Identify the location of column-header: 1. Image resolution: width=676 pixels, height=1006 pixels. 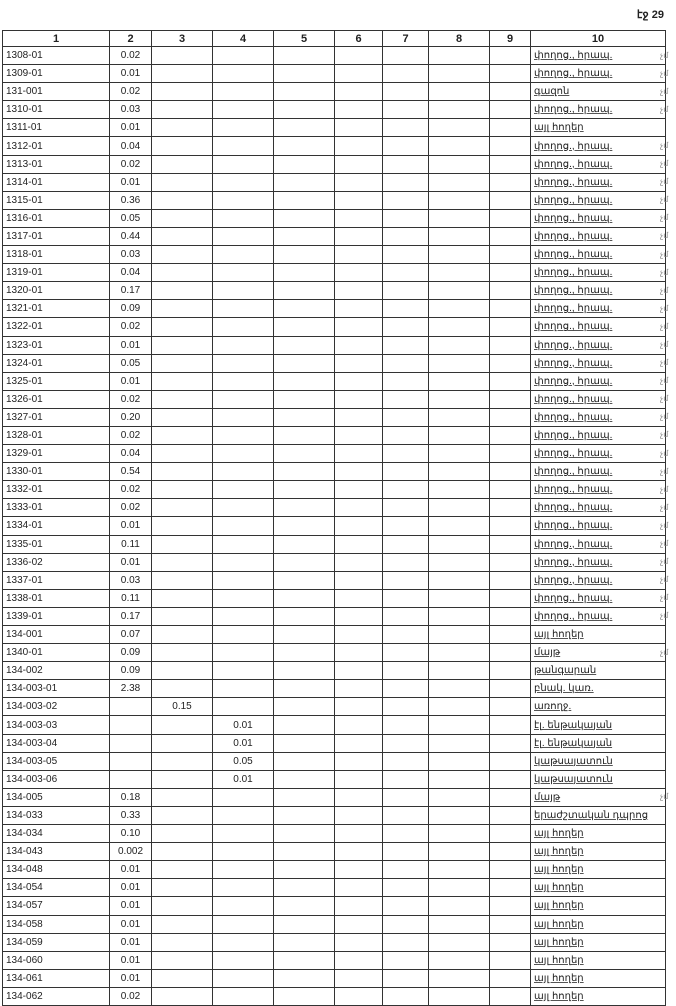
(56, 38).